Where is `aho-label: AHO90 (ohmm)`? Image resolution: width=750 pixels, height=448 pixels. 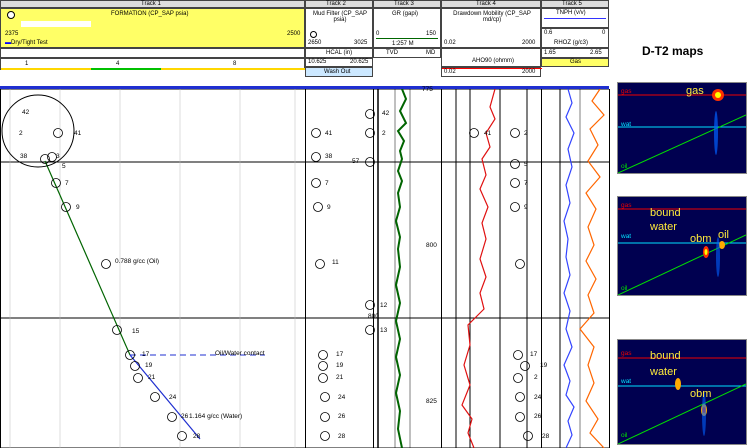
aho-label: AHO90 (ohmm) is located at coordinates (493, 61).